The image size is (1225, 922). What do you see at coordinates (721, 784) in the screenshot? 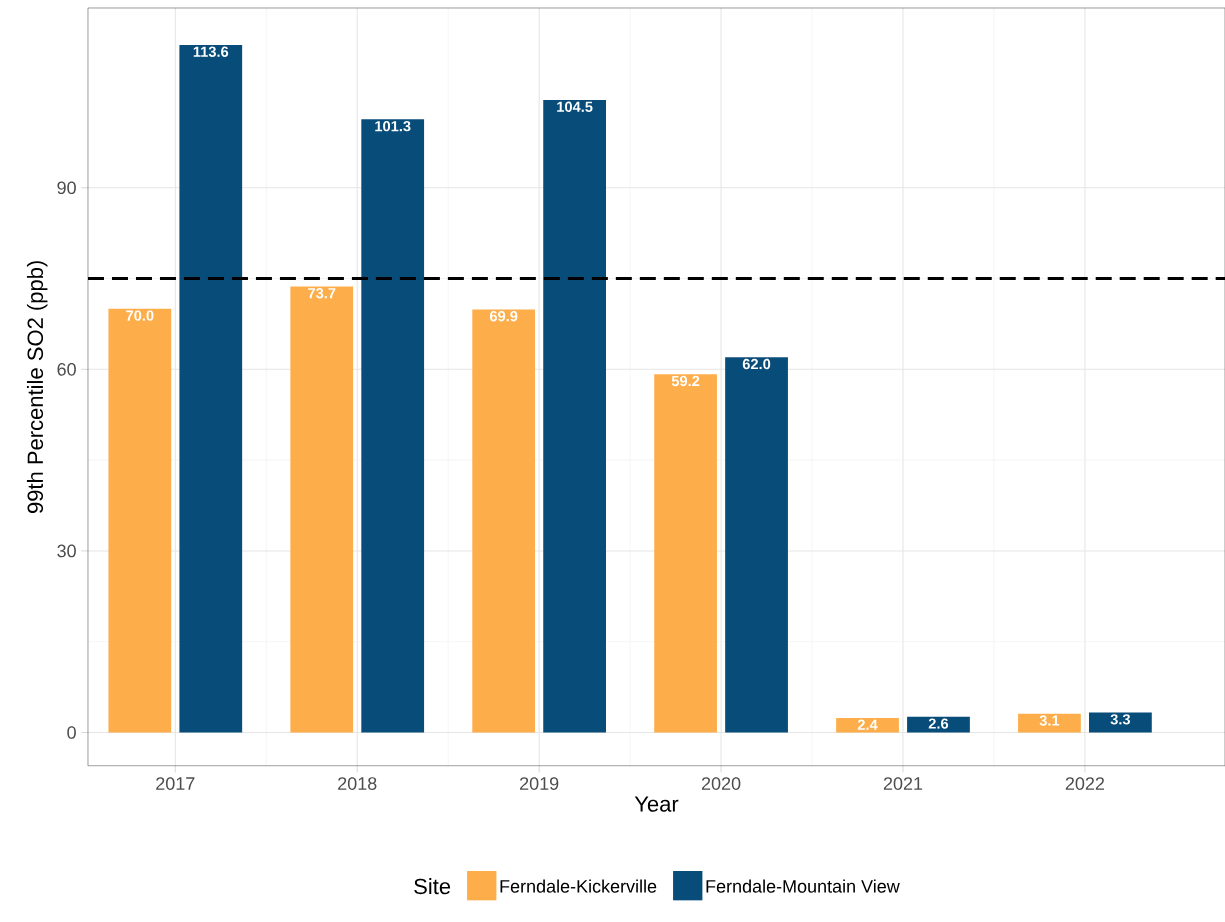
I see `x-tick-label: 2020` at bounding box center [721, 784].